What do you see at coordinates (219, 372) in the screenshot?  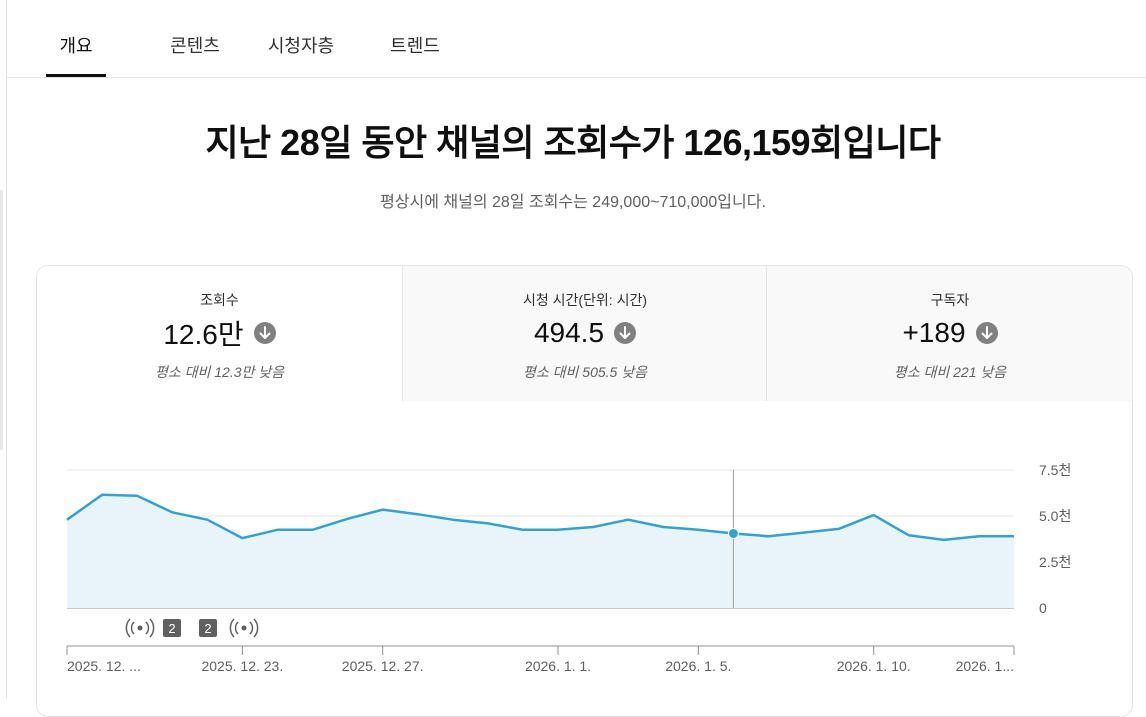 I see `metric-compare: 평소 대비 12.3만 낮음` at bounding box center [219, 372].